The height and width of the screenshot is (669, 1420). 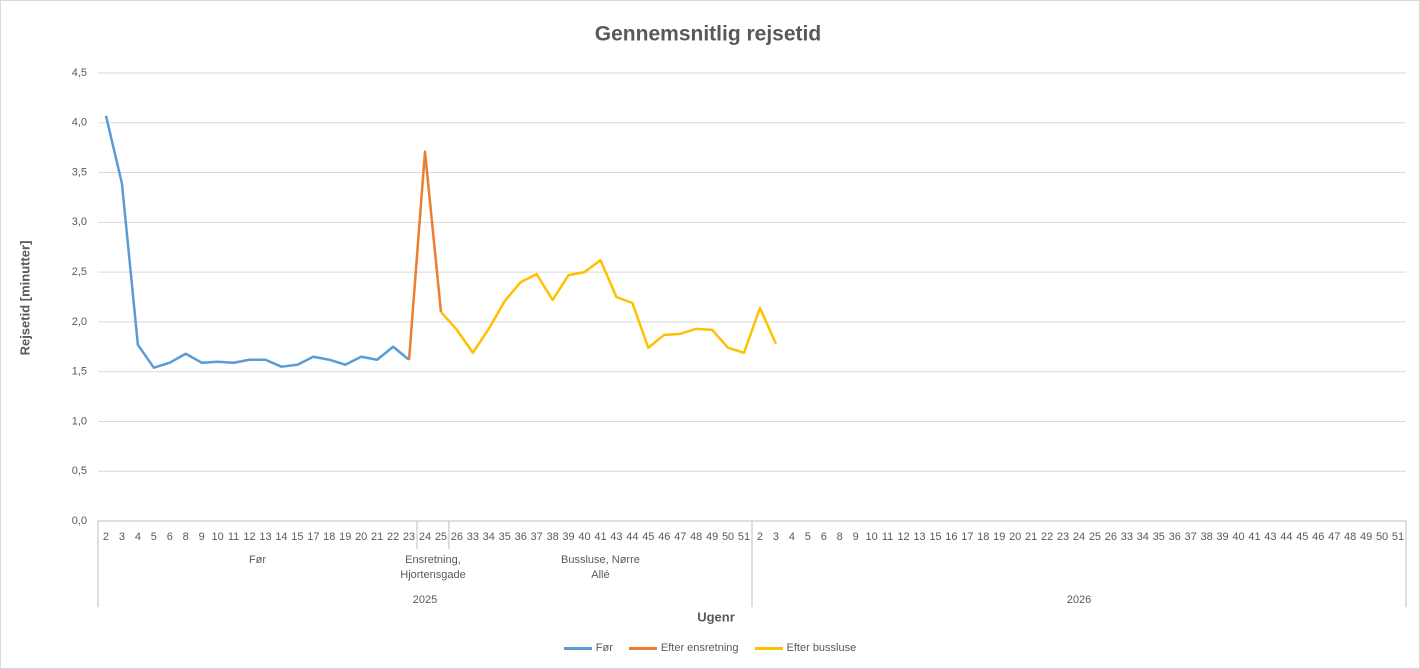 What do you see at coordinates (79, 471) in the screenshot?
I see `y-tick-label: 0,5` at bounding box center [79, 471].